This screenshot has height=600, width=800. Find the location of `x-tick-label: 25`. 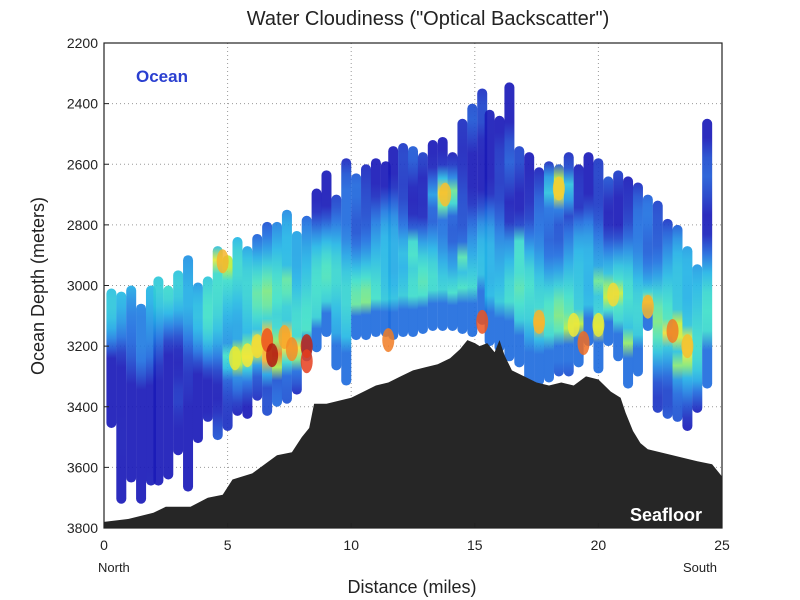

x-tick-label: 25 is located at coordinates (722, 545).